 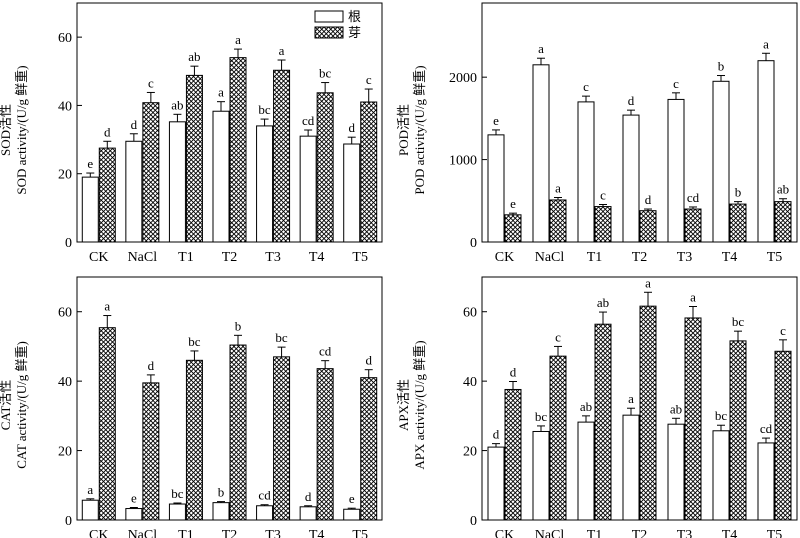 What do you see at coordinates (143, 257) in the screenshot?
I see `sod-category-label: NaCl` at bounding box center [143, 257].